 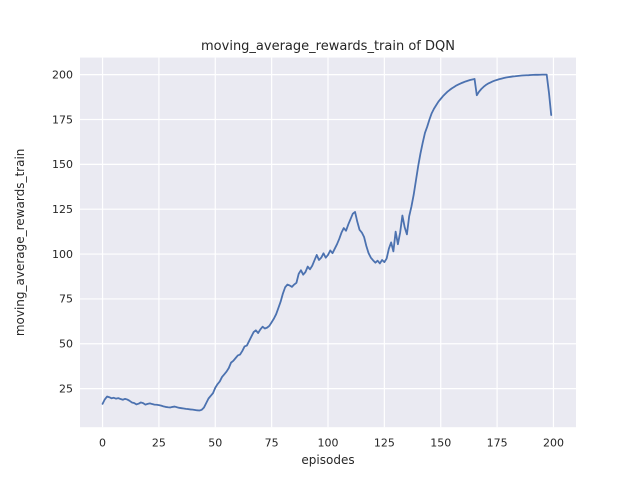 What do you see at coordinates (440, 443) in the screenshot?
I see `x-tick-label: 150` at bounding box center [440, 443].